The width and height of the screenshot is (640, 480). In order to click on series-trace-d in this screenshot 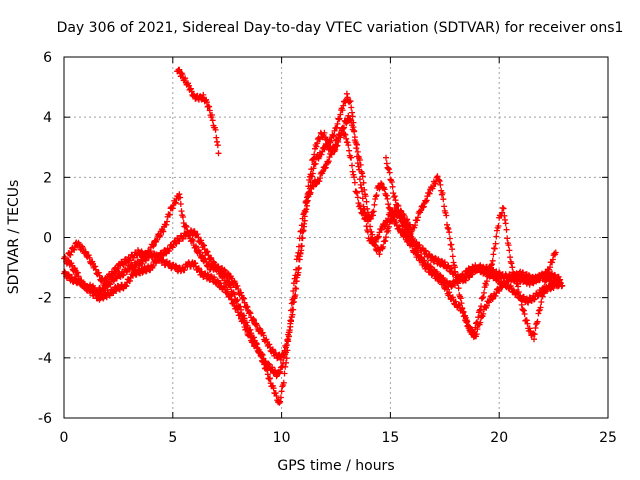, I will do `click(198, 111)`.